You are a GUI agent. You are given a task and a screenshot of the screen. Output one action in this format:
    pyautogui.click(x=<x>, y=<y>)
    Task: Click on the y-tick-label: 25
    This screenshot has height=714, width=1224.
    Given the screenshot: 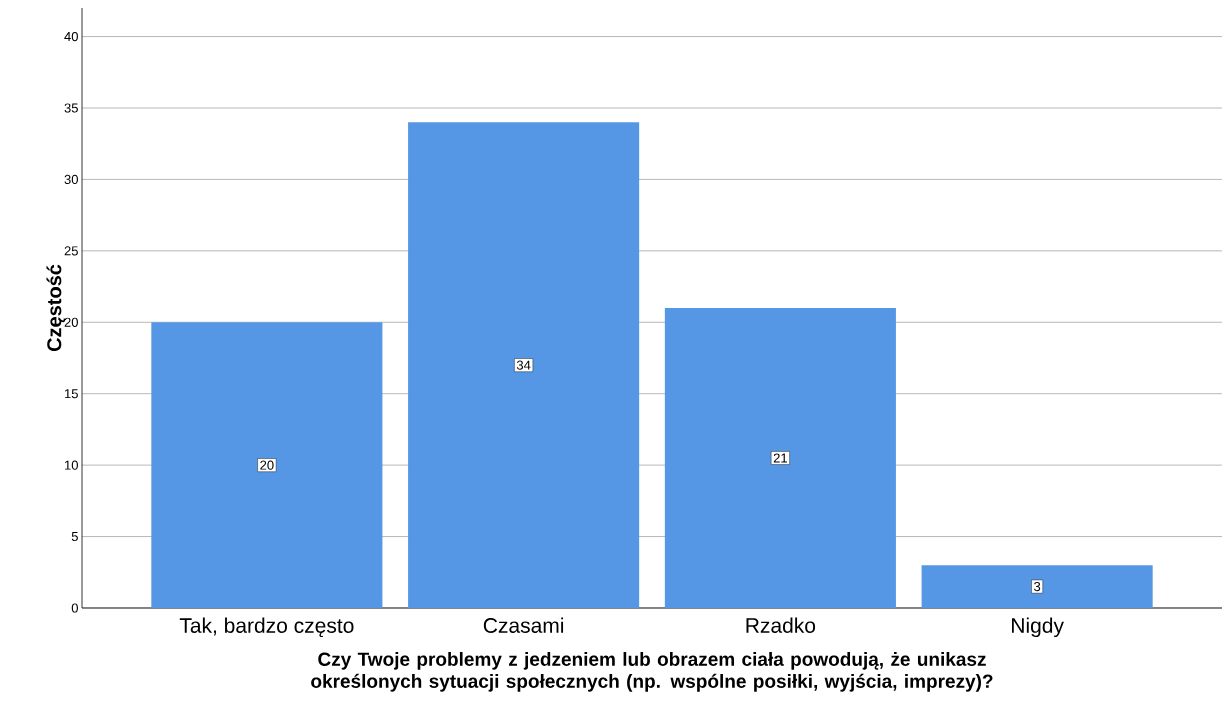 What is the action you would take?
    pyautogui.click(x=71, y=251)
    